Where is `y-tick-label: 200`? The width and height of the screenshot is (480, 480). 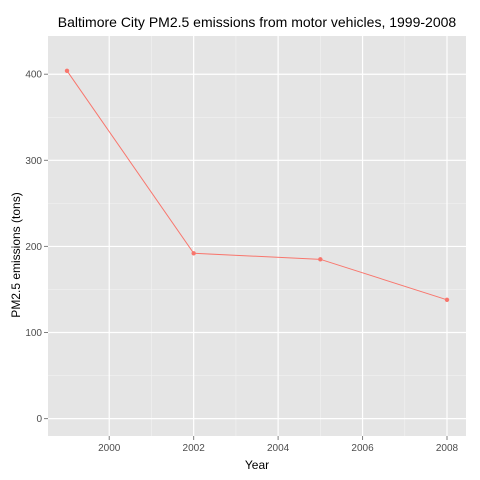
y-tick-label: 200 is located at coordinates (33, 247).